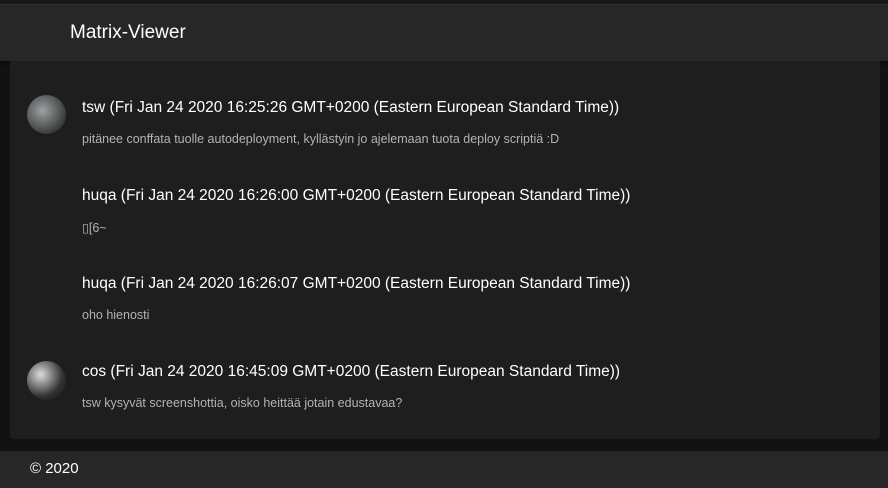 Image resolution: width=888 pixels, height=488 pixels. Describe the element at coordinates (116, 315) in the screenshot. I see `message-body: oho hienosti` at that location.